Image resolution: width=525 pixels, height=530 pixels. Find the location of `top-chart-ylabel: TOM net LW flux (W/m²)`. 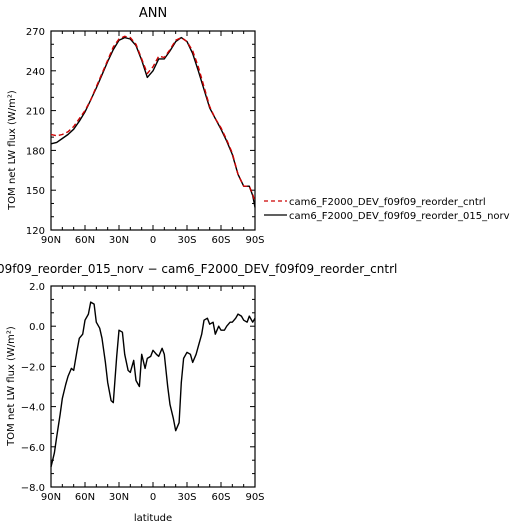

top-chart-ylabel: TOM net LW flux (W/m²) is located at coordinates (12, 150).